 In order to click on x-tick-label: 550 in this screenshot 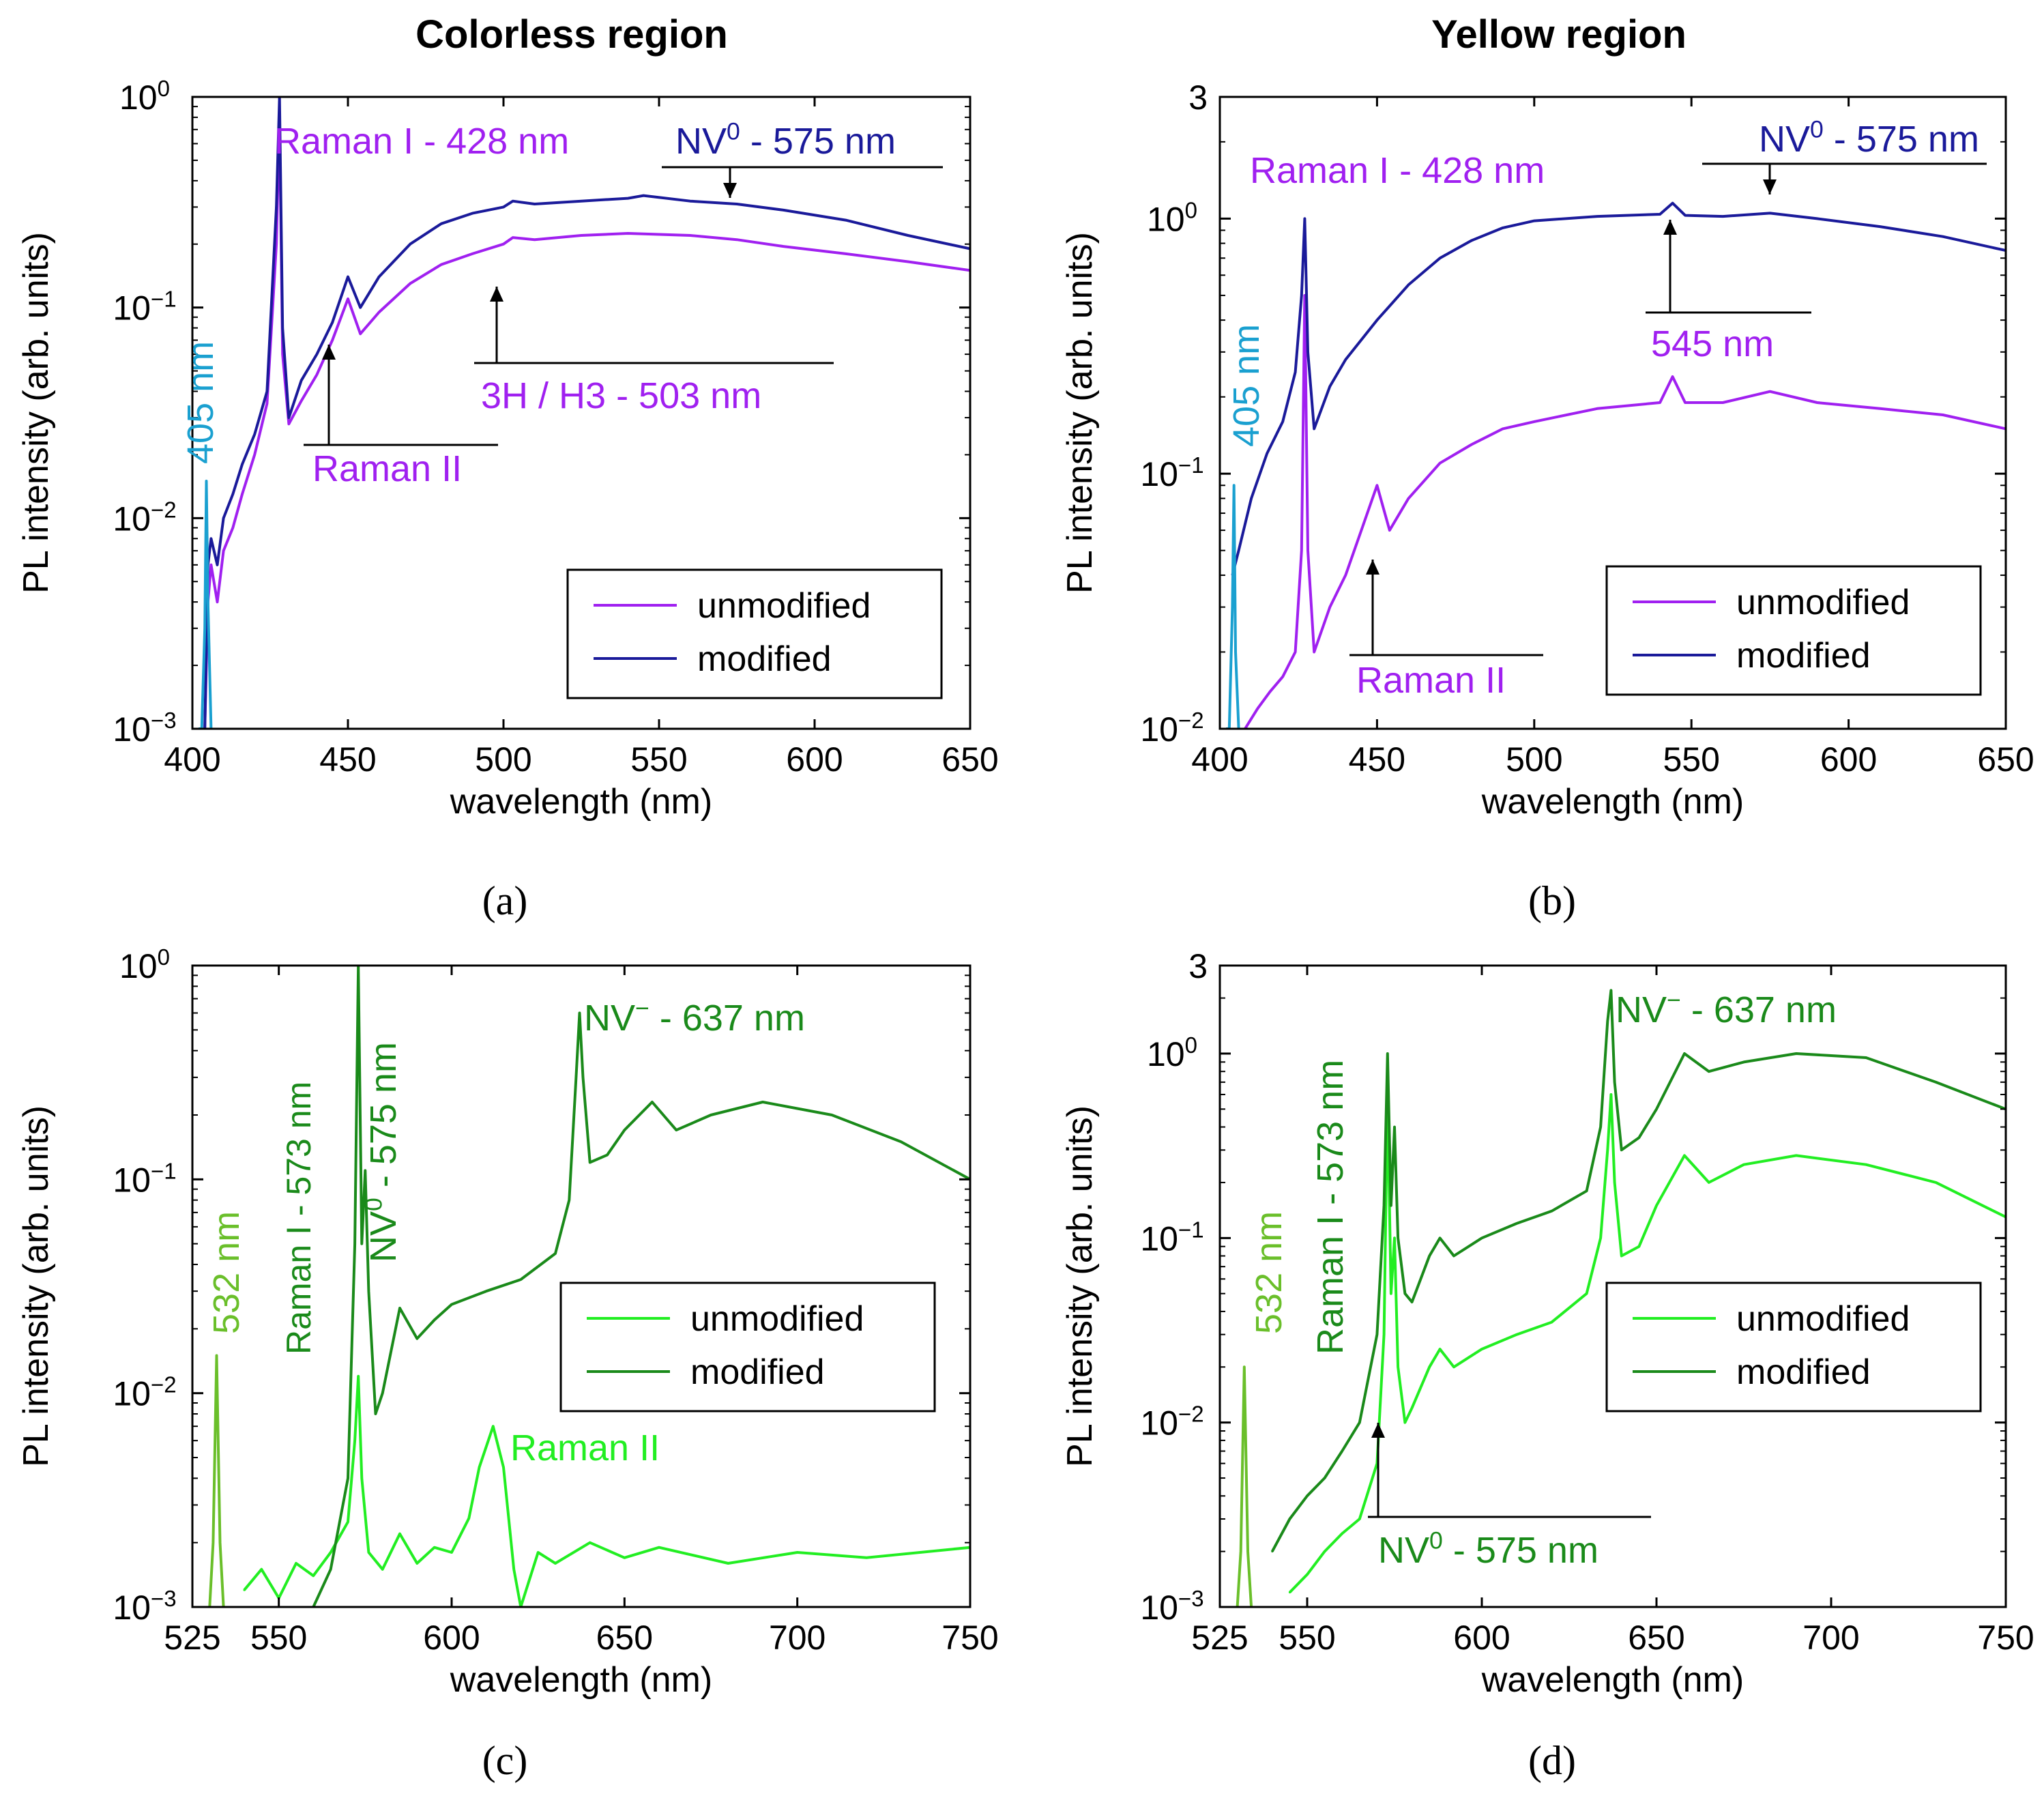, I will do `click(658, 759)`.